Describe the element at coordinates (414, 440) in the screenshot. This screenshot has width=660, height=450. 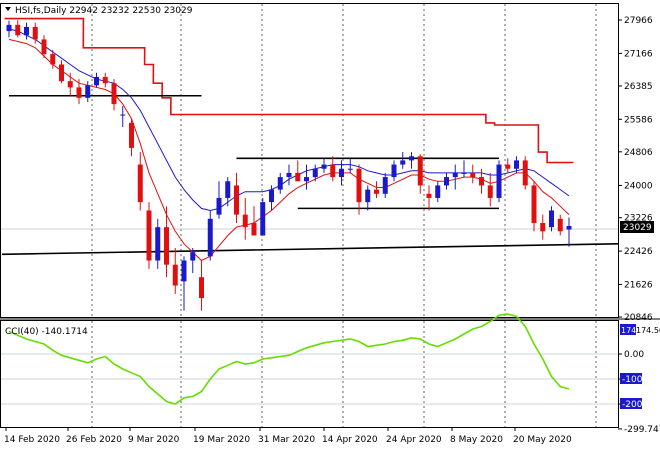
I see `time-tick-label: 24 Apr 2020` at that location.